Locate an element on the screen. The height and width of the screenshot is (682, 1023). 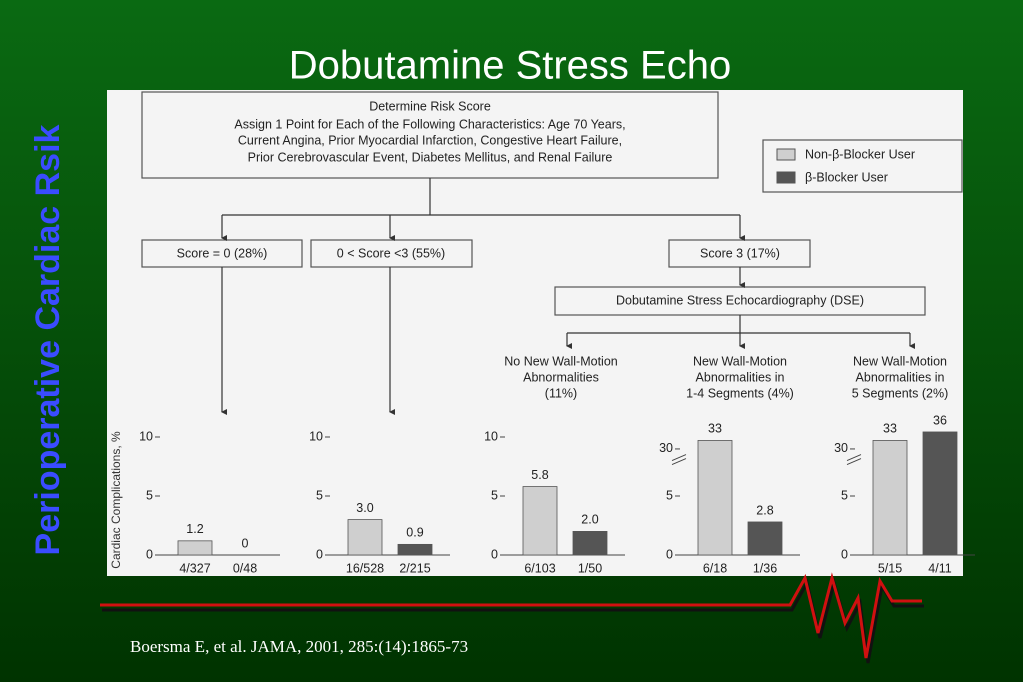
value-label: 0 is located at coordinates (245, 543).